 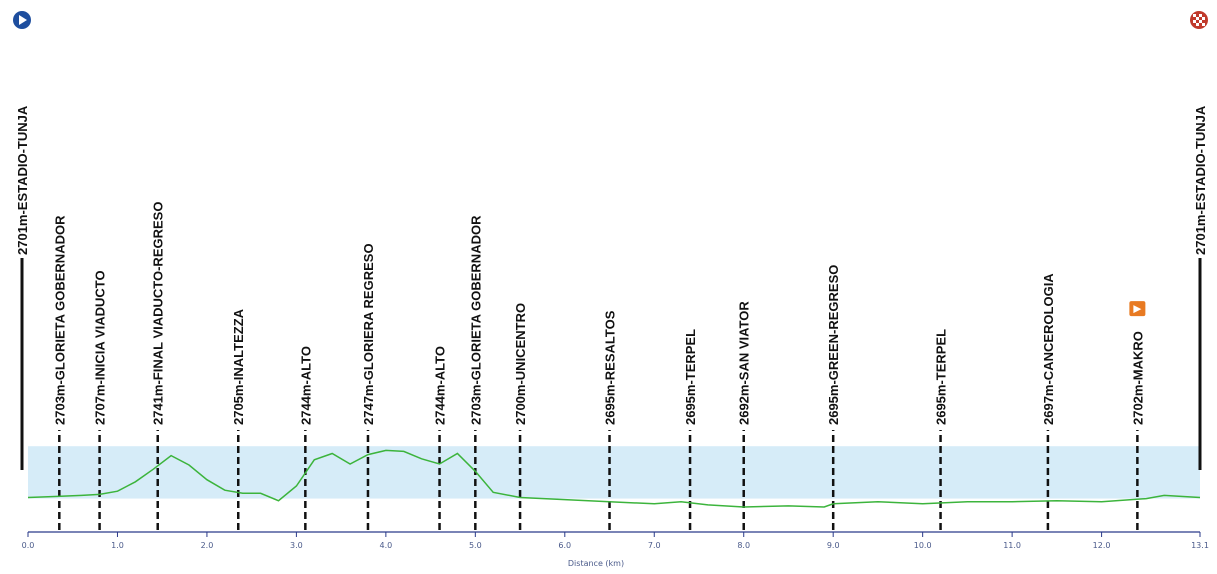 What do you see at coordinates (385, 545) in the screenshot?
I see `x-tick-label: 4.0` at bounding box center [385, 545].